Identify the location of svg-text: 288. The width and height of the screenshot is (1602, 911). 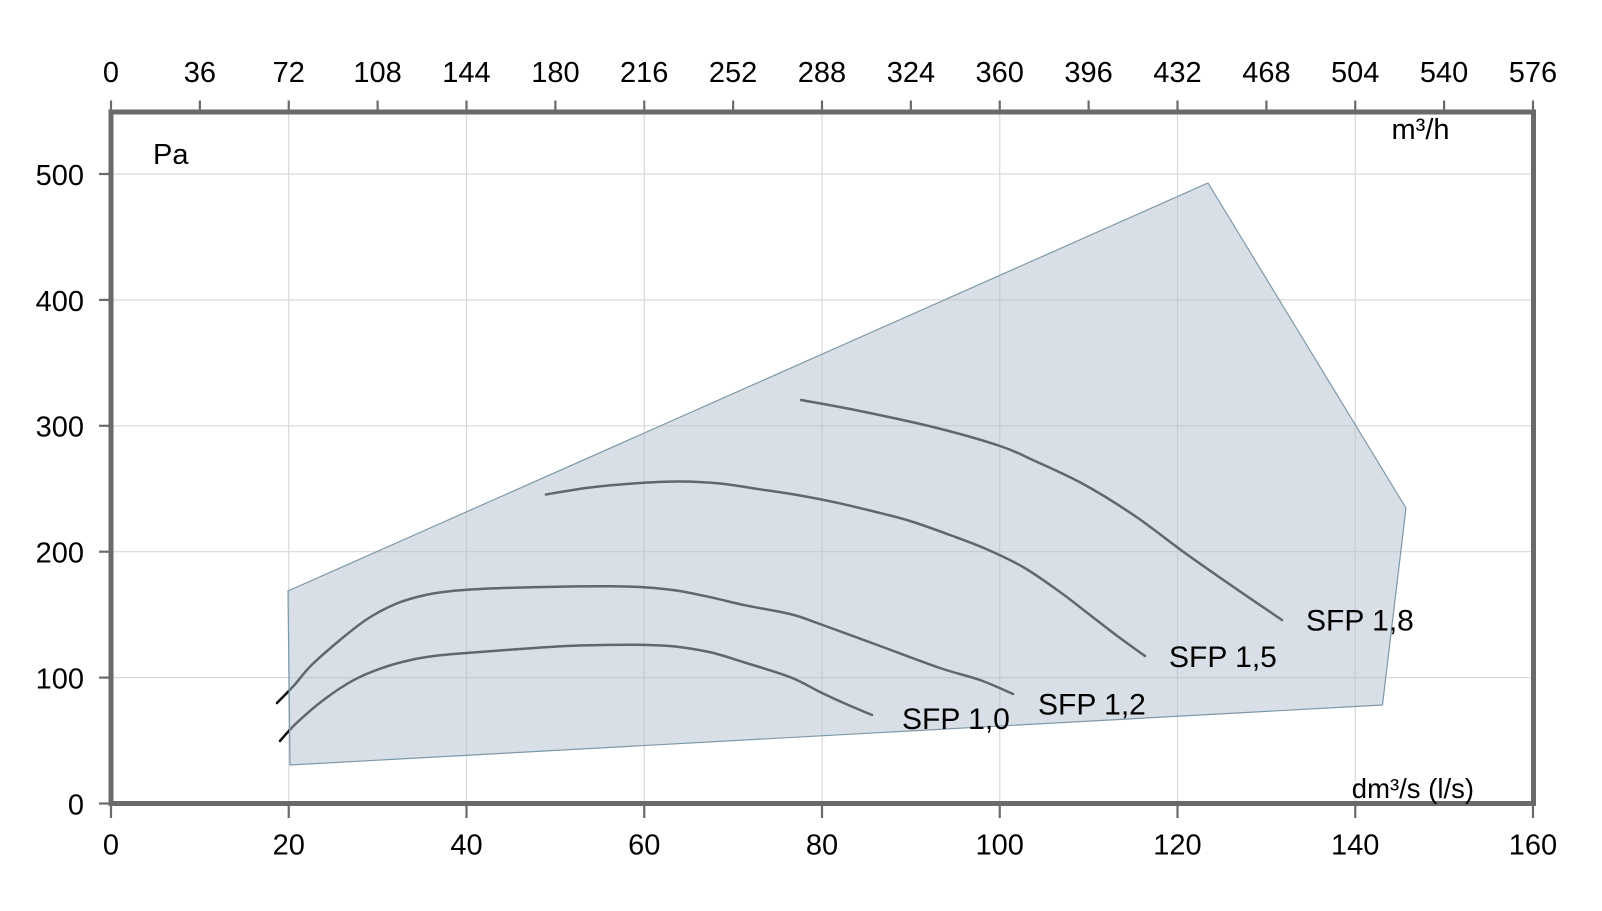
(822, 73).